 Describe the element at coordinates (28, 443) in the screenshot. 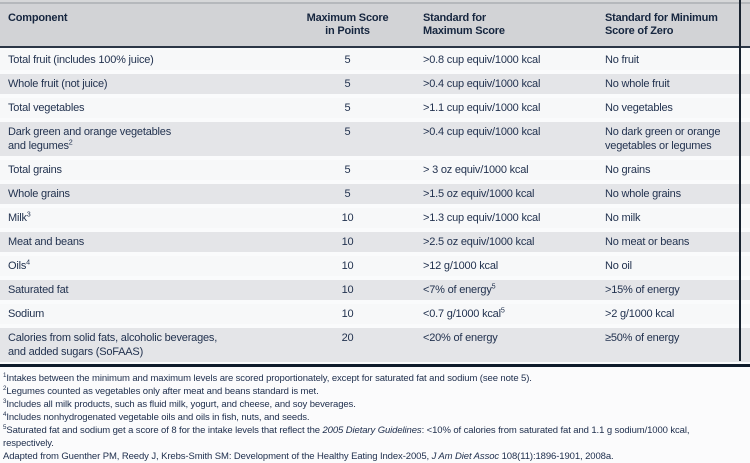

I see `text-segment: respectively.` at that location.